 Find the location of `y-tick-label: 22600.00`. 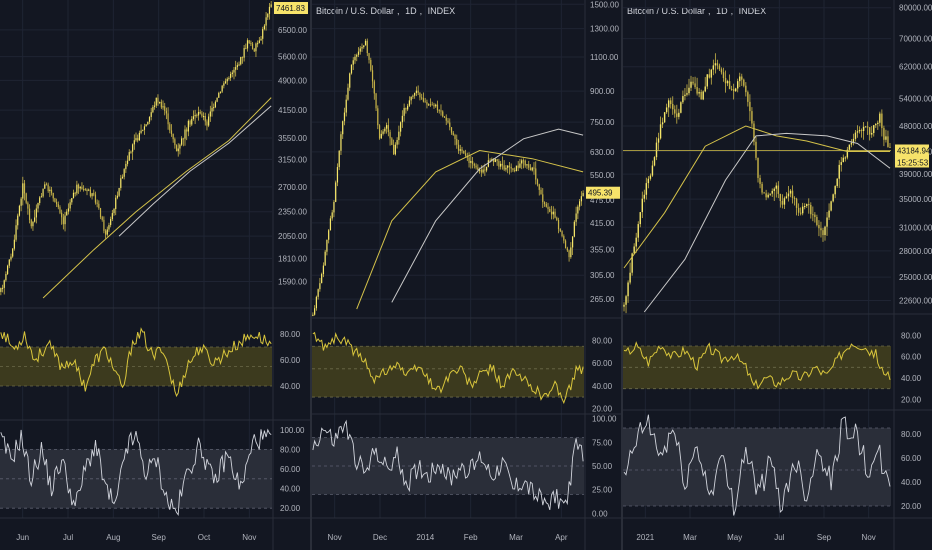

y-tick-label: 22600.00 is located at coordinates (915, 300).